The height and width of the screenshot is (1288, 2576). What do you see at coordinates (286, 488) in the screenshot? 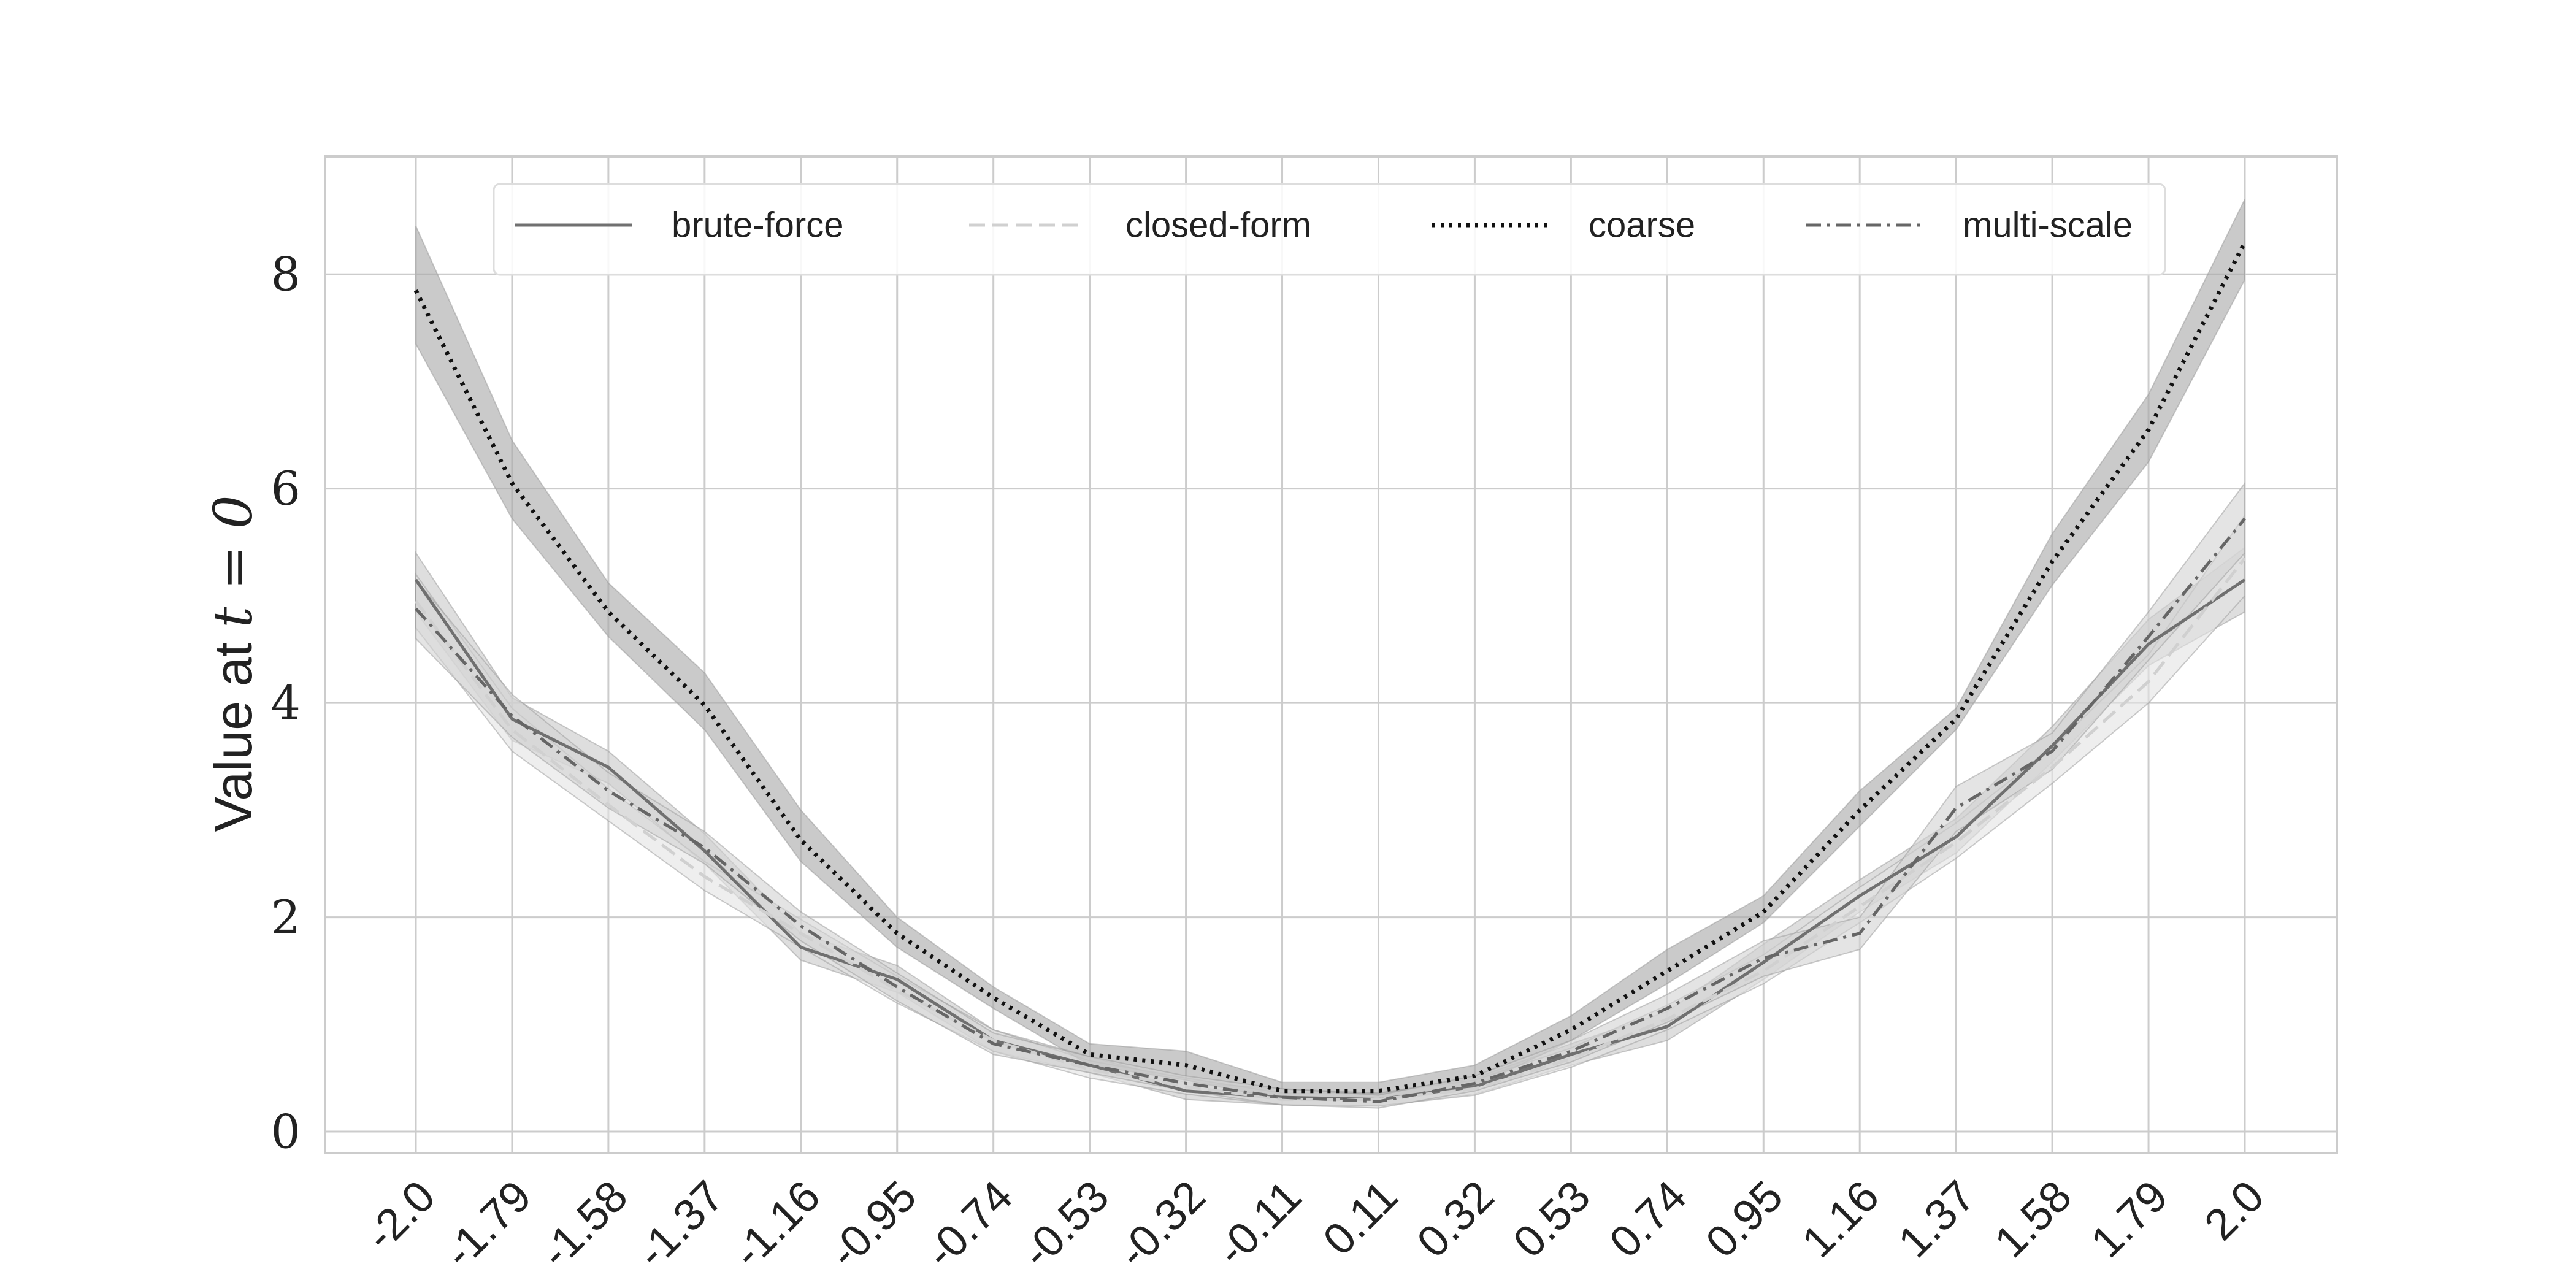
I see `y-tick-label: 6` at bounding box center [286, 488].